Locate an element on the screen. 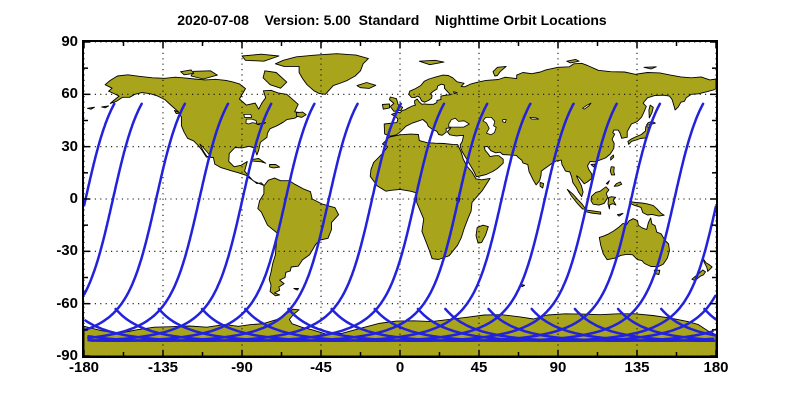 The height and width of the screenshot is (400, 800). land-ellesmere-island is located at coordinates (260, 57).